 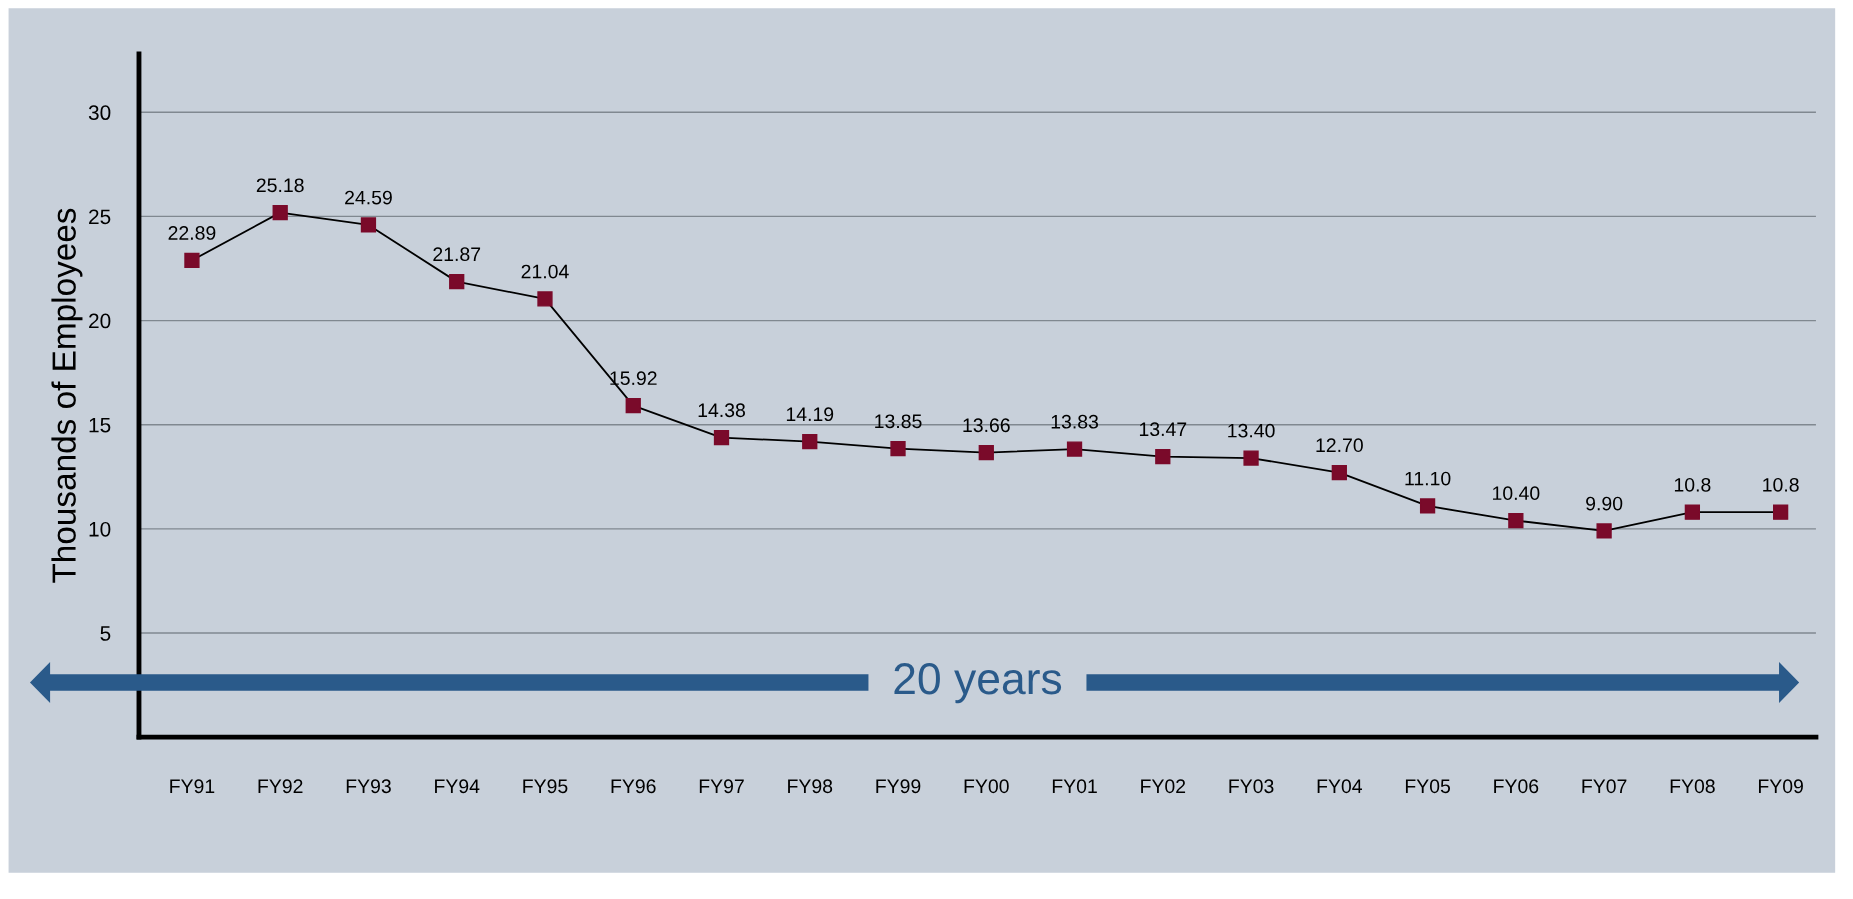 What do you see at coordinates (633, 378) in the screenshot?
I see `data-label: 15.92` at bounding box center [633, 378].